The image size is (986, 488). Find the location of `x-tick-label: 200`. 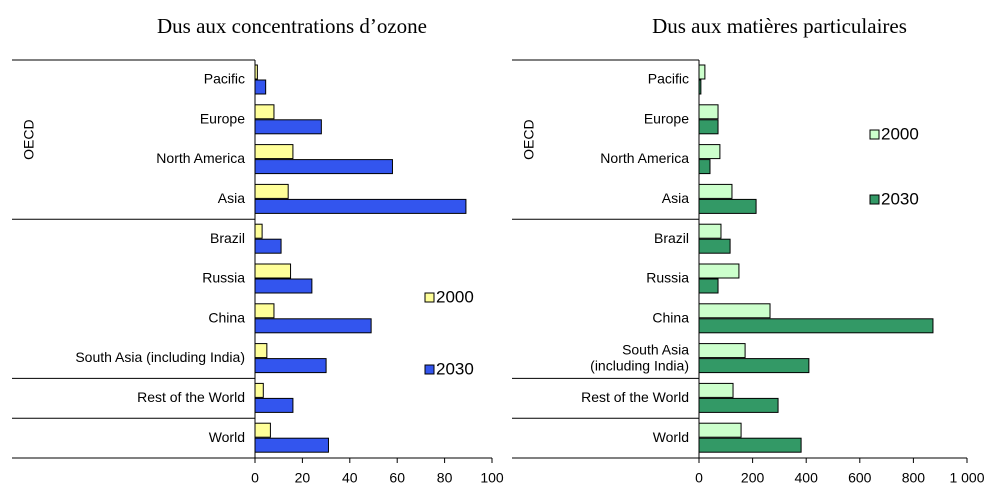

x-tick-label: 200 is located at coordinates (753, 478).